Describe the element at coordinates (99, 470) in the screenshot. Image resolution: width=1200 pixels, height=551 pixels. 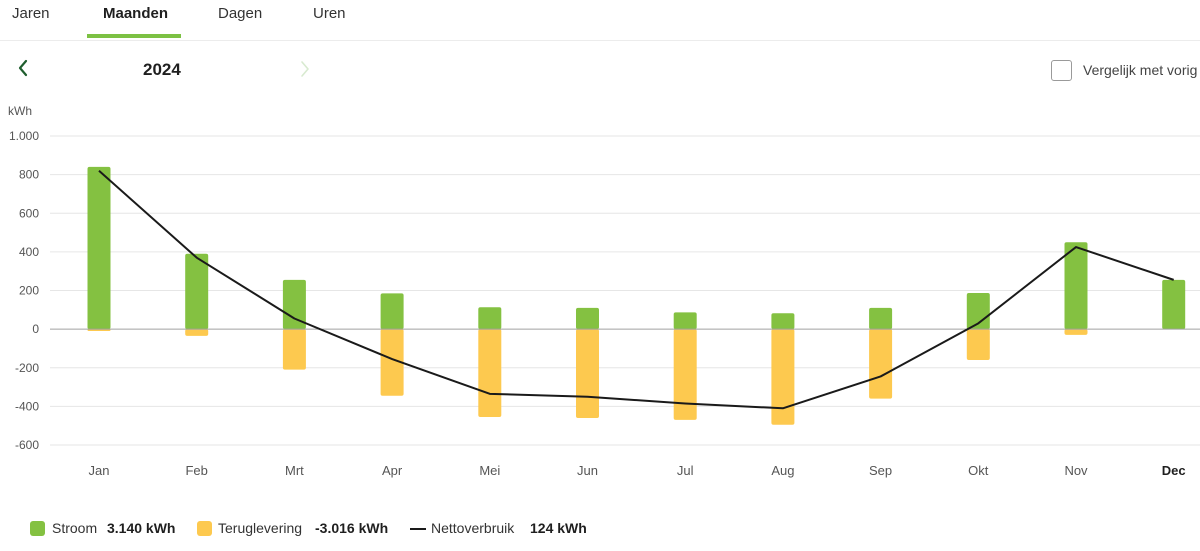
I see `x-tick-label: Jan` at that location.